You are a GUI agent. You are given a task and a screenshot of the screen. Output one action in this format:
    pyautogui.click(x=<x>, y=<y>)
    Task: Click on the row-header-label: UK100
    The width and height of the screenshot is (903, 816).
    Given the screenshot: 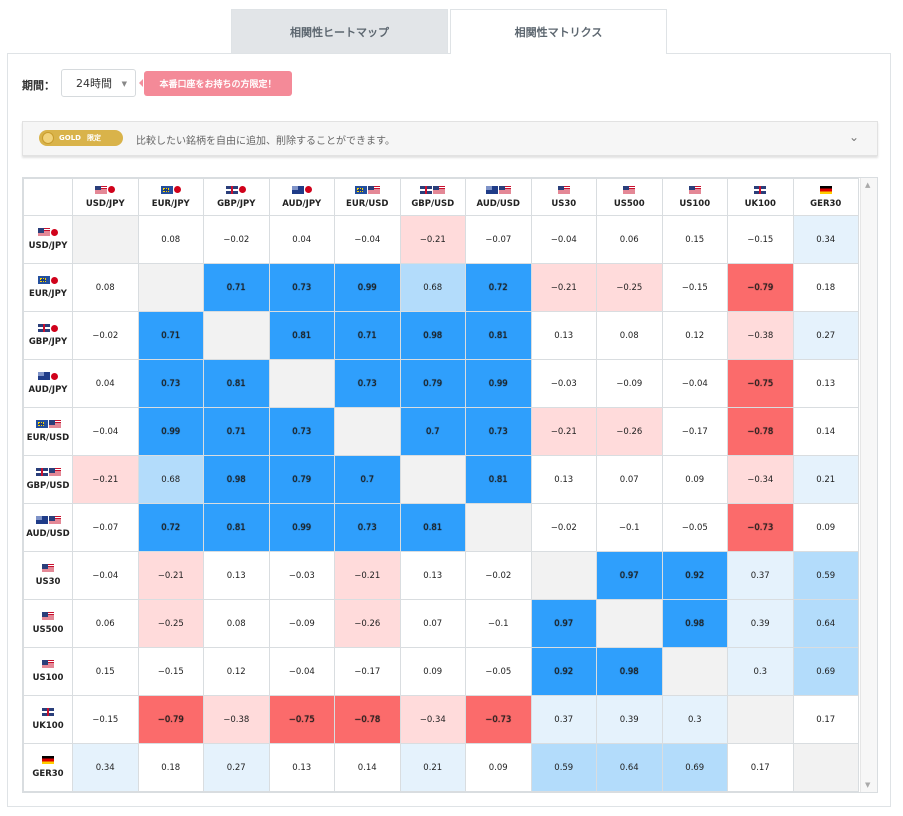 What is the action you would take?
    pyautogui.click(x=48, y=726)
    